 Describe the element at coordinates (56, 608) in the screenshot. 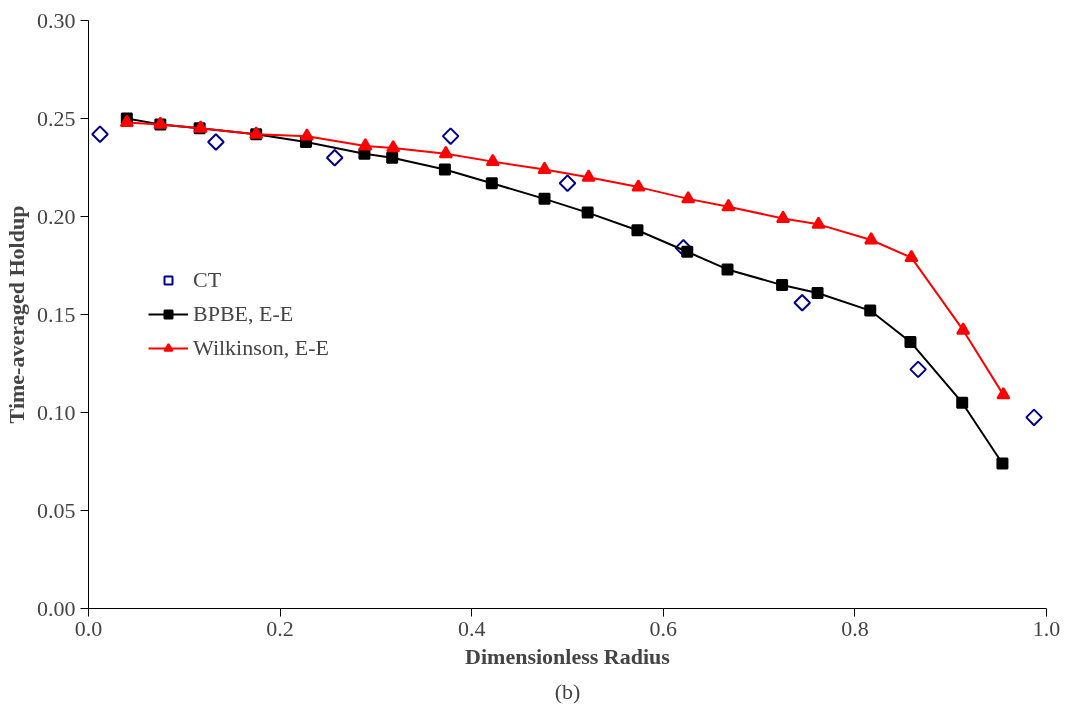

I see `y-tick-label: 0.00` at that location.